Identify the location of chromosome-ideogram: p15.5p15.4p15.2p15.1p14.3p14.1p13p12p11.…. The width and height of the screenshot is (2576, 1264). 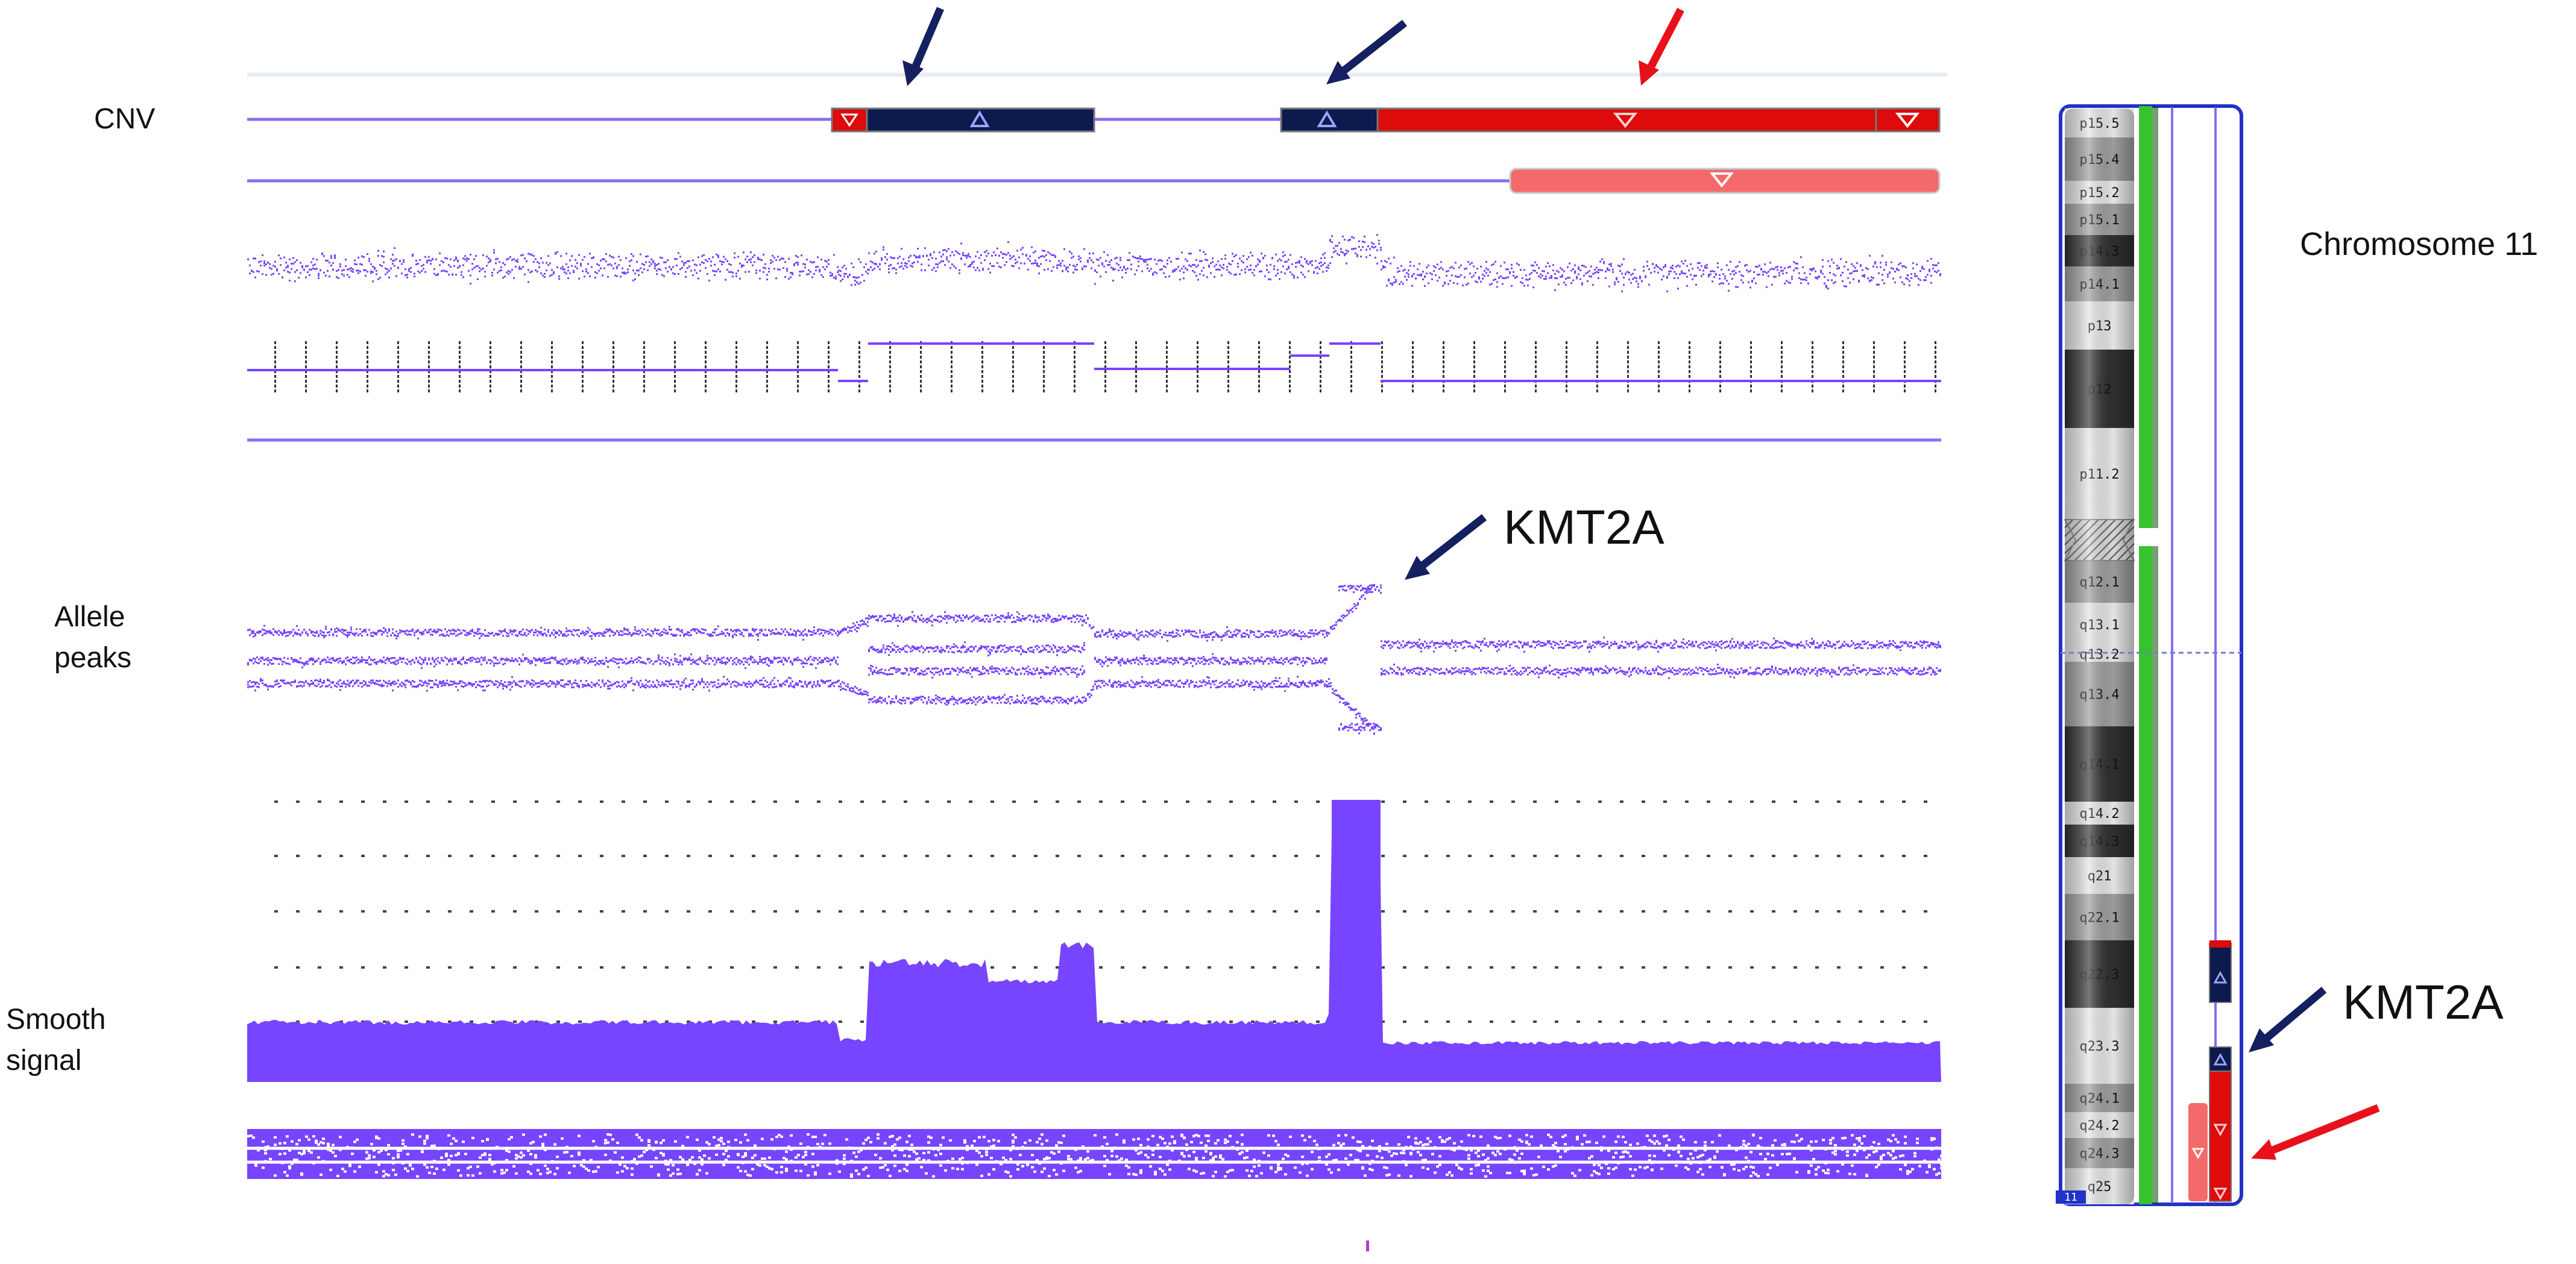
(2149, 655).